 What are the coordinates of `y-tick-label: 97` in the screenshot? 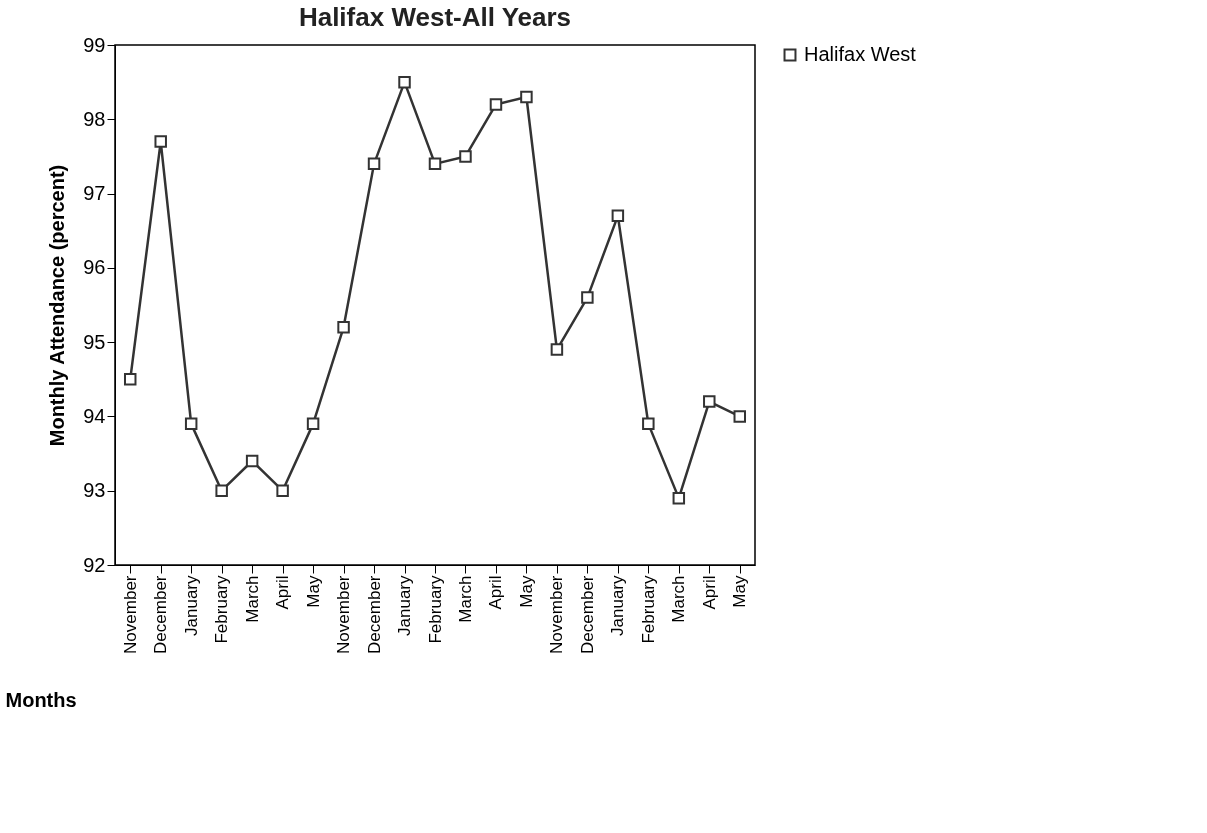 It's located at (94, 193).